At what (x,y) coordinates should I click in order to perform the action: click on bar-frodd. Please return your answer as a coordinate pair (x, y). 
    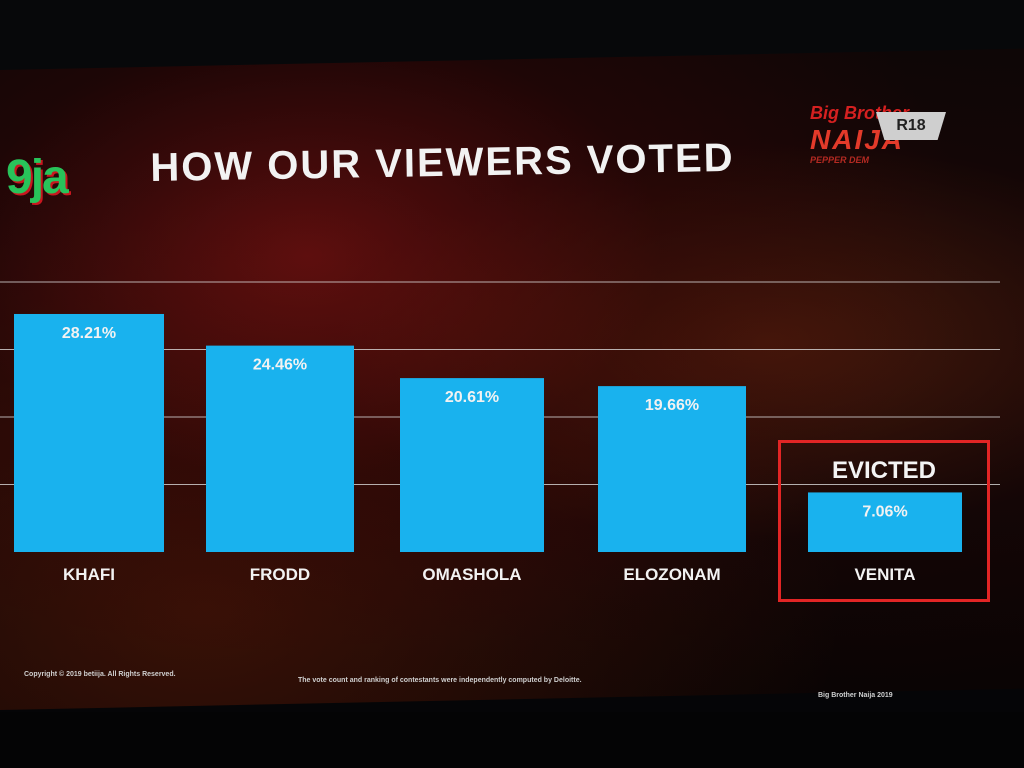
    Looking at the image, I should click on (280, 448).